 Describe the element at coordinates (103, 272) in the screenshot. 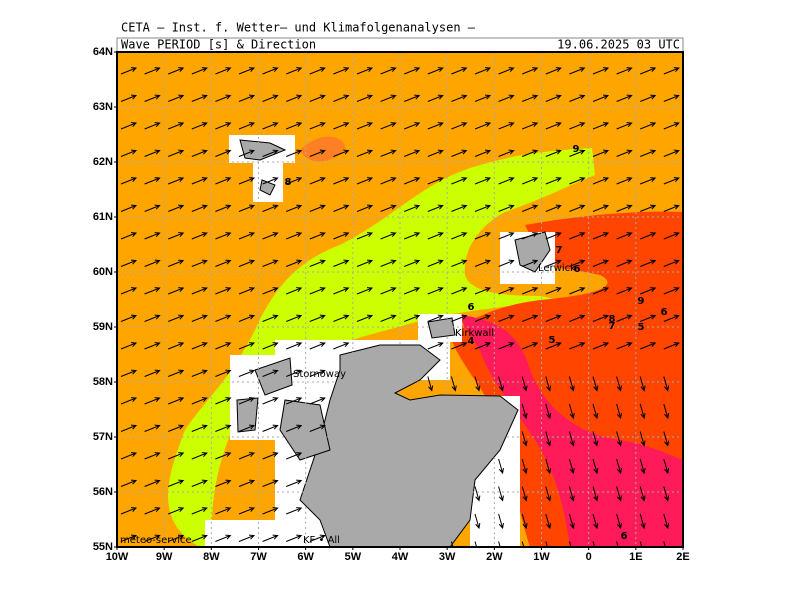

I see `lat-label: 60N` at that location.